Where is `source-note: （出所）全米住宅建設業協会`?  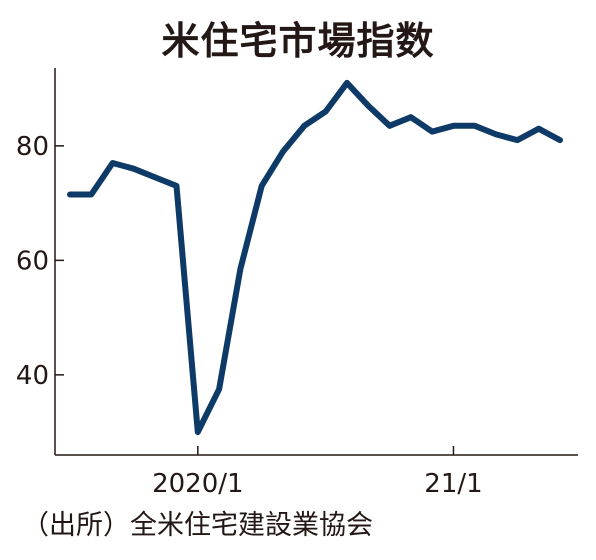 source-note: （出所）全米住宅建設業協会 is located at coordinates (197, 525).